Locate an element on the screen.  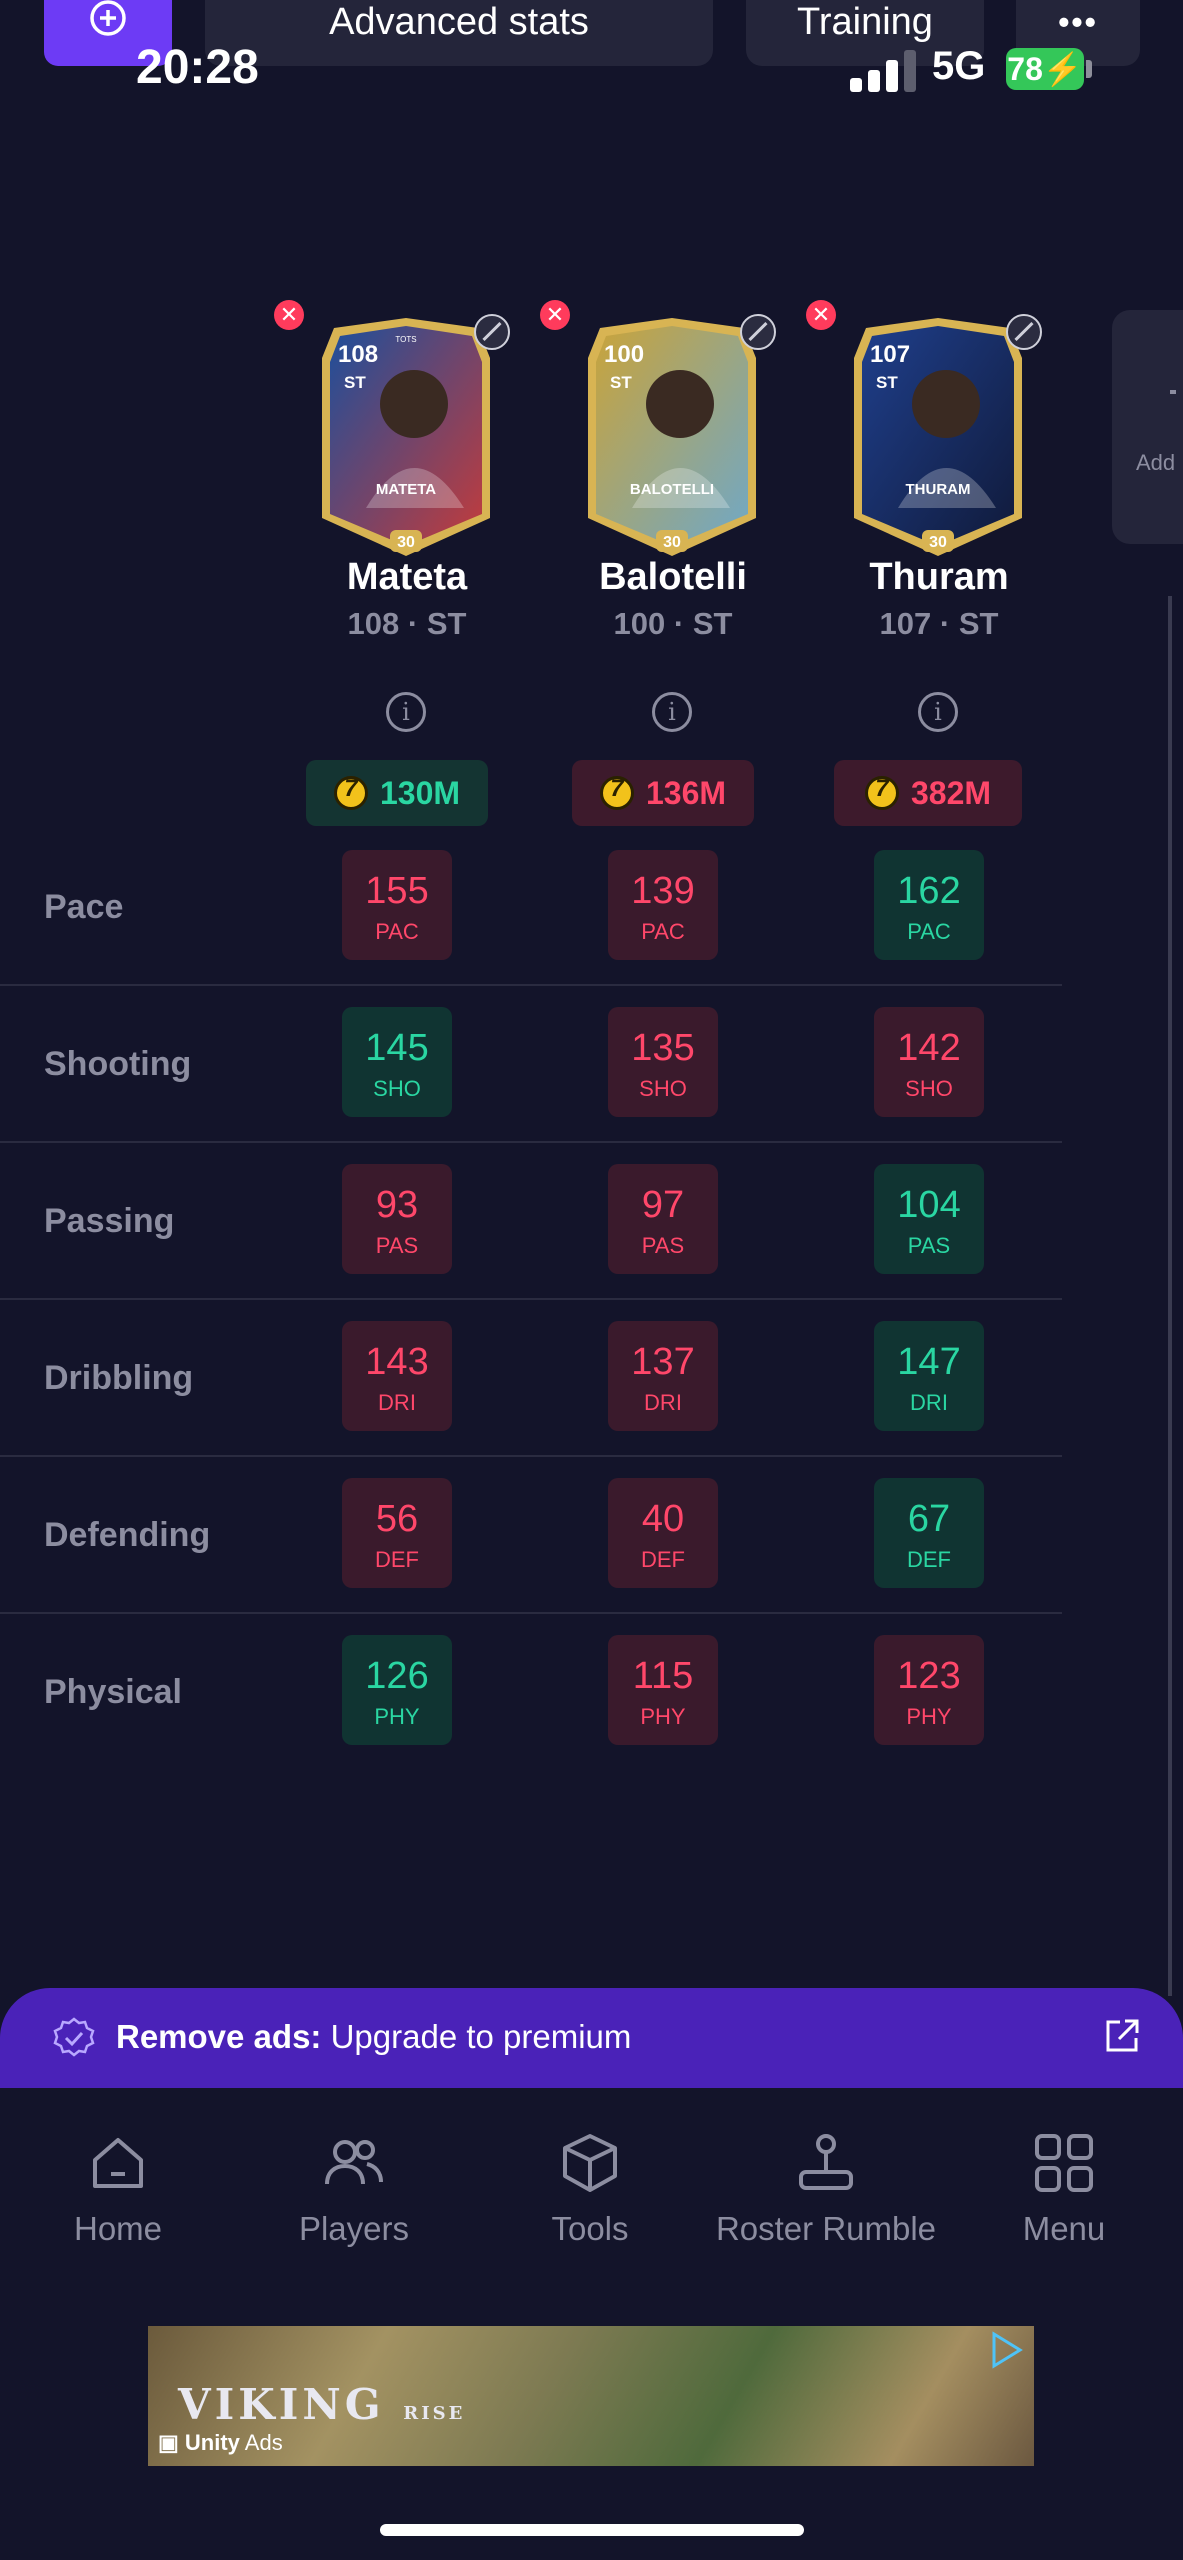
add-player-button is located at coordinates (108, 33).